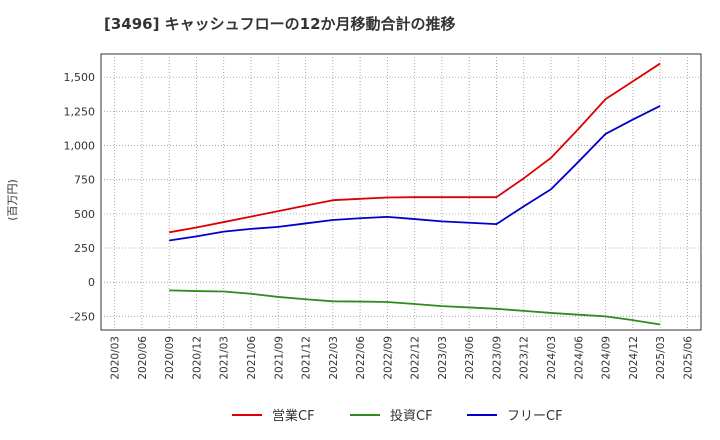 This screenshot has height=440, width=720. I want to click on y-tick-label: 1,500, so click(80, 77).